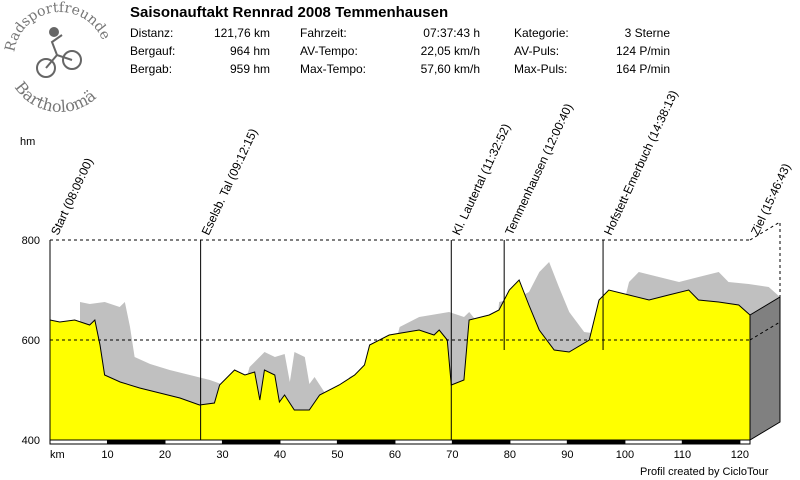  I want to click on stat-label: Bergab:, so click(151, 69).